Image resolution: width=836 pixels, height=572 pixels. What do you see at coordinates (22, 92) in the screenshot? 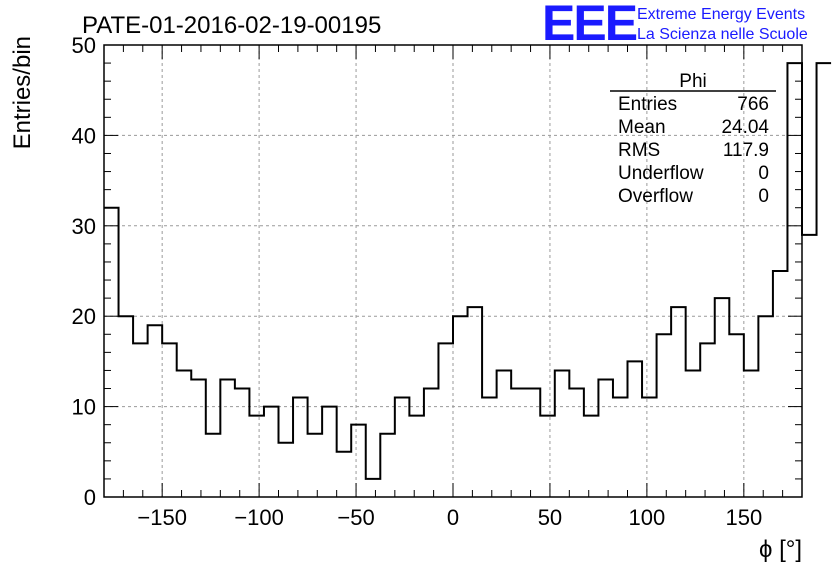
I see `y-axis-label: Entries/bin` at bounding box center [22, 92].